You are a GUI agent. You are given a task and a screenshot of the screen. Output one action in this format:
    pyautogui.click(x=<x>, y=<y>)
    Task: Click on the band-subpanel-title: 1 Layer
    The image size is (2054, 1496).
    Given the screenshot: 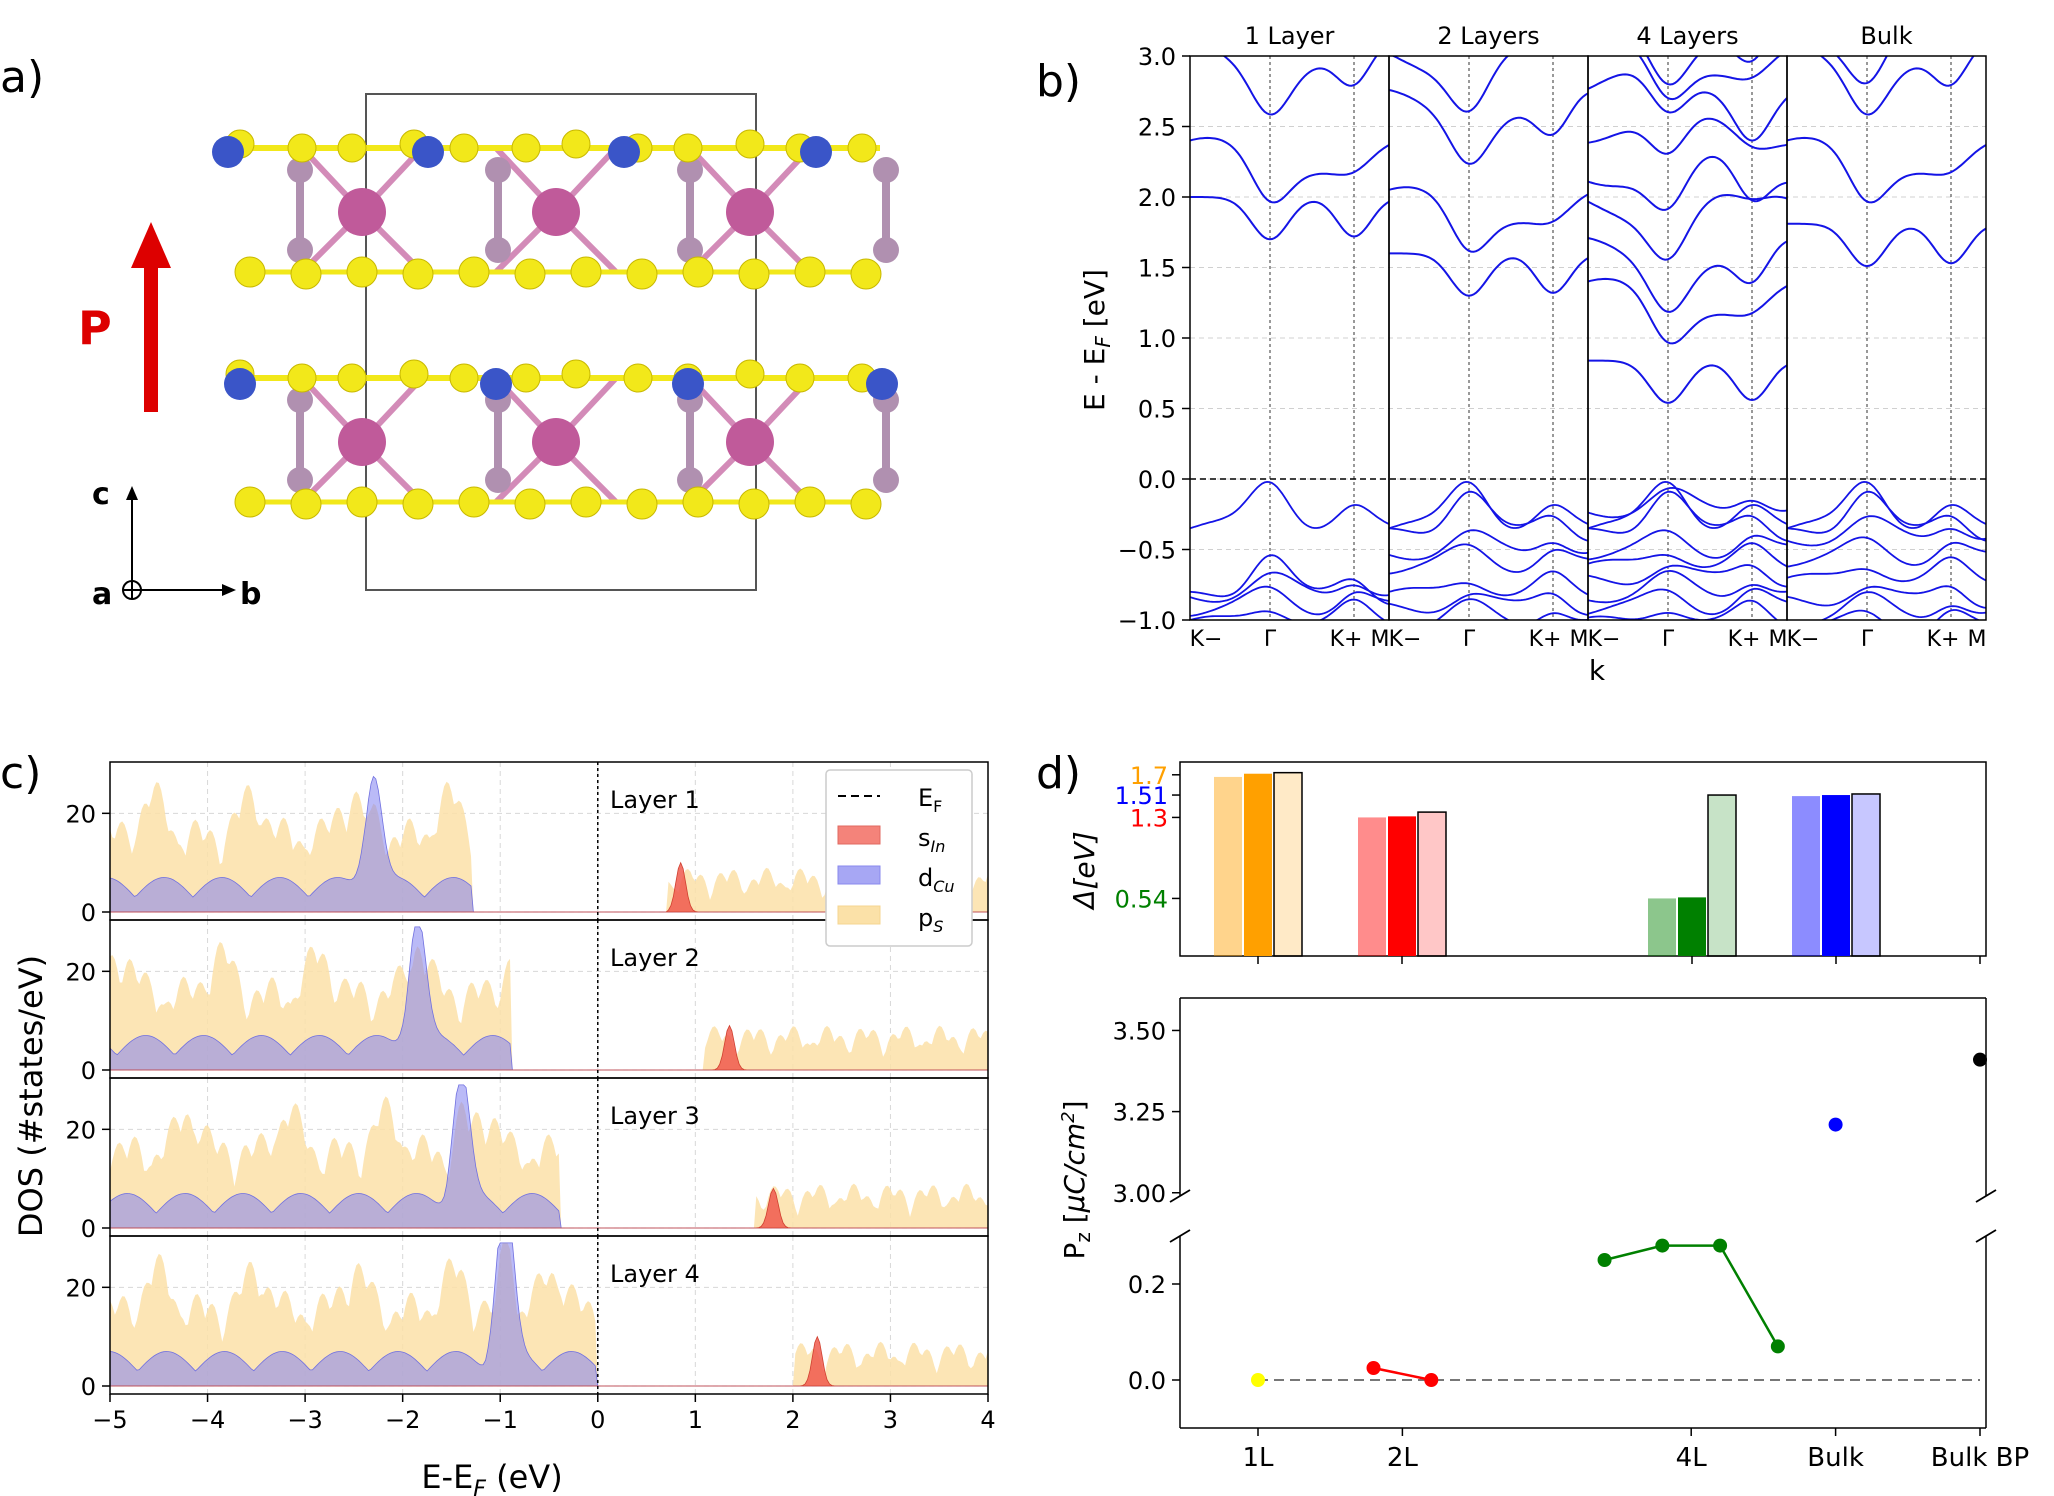 What is the action you would take?
    pyautogui.click(x=1290, y=36)
    